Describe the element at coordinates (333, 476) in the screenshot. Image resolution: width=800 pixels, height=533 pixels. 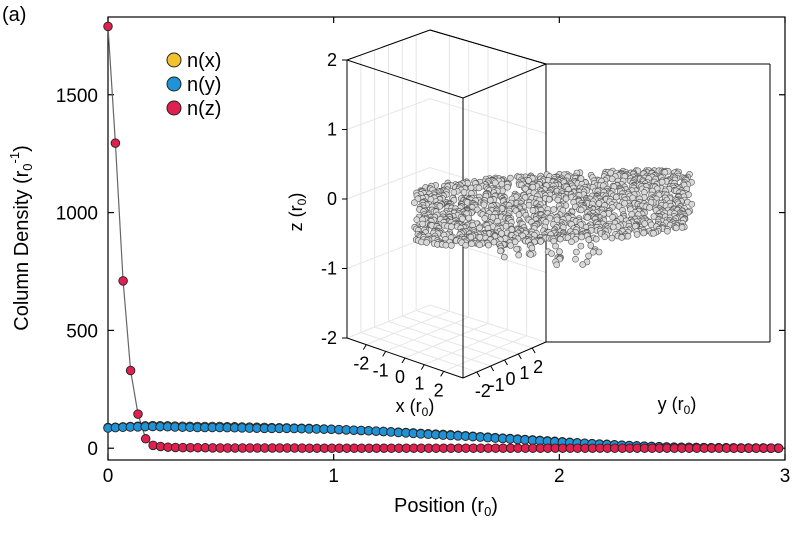
I see `x-tick-label: 1` at that location.